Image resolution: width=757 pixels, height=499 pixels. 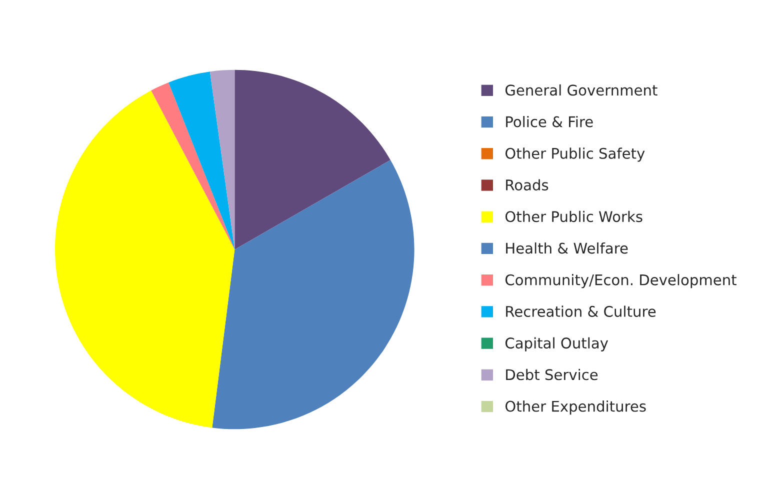 What do you see at coordinates (575, 407) in the screenshot?
I see `legend-label: Other Expenditures` at bounding box center [575, 407].